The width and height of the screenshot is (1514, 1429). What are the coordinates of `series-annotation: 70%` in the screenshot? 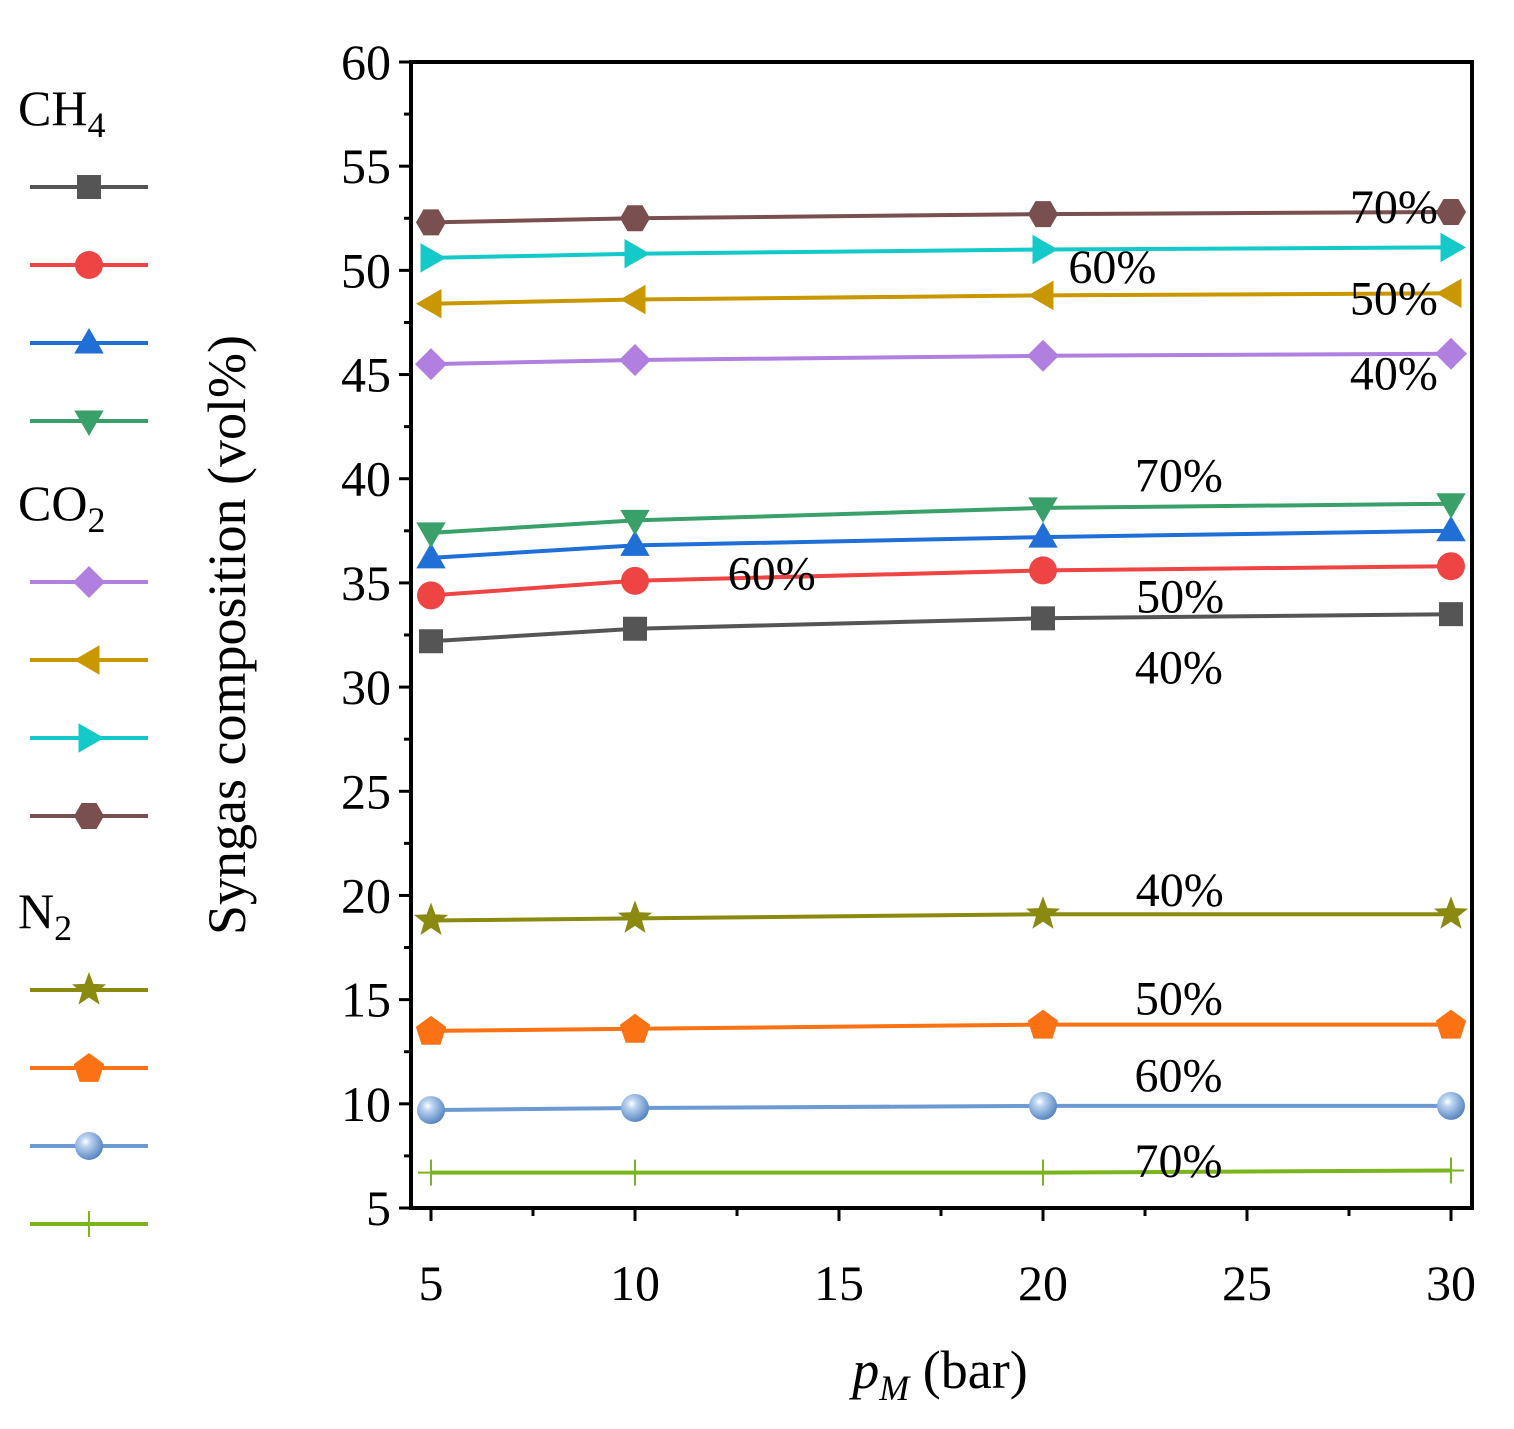 It's located at (1179, 476).